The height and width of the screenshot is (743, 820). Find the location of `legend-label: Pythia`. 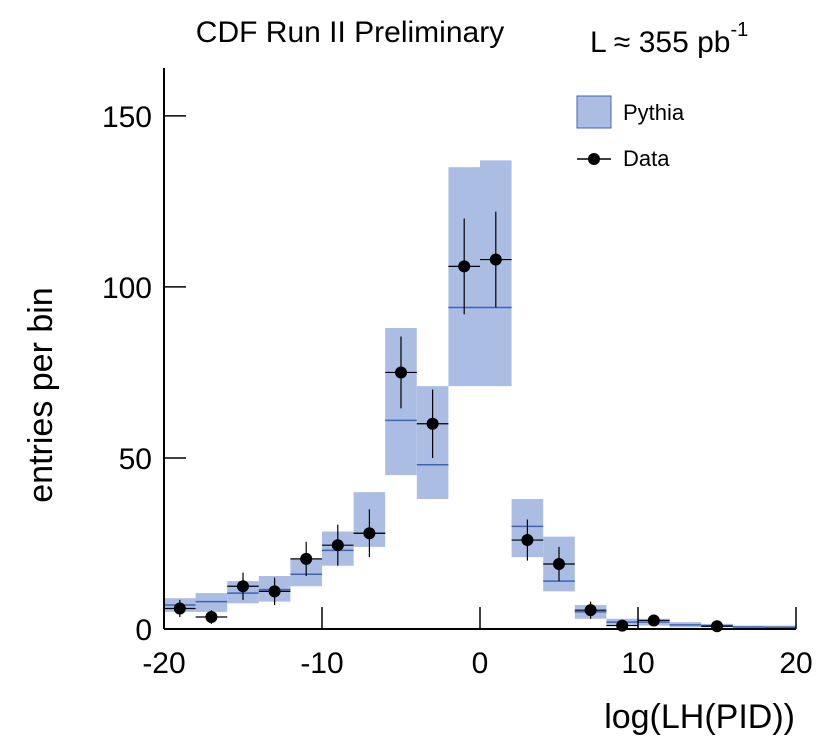

legend-label: Pythia is located at coordinates (654, 112).